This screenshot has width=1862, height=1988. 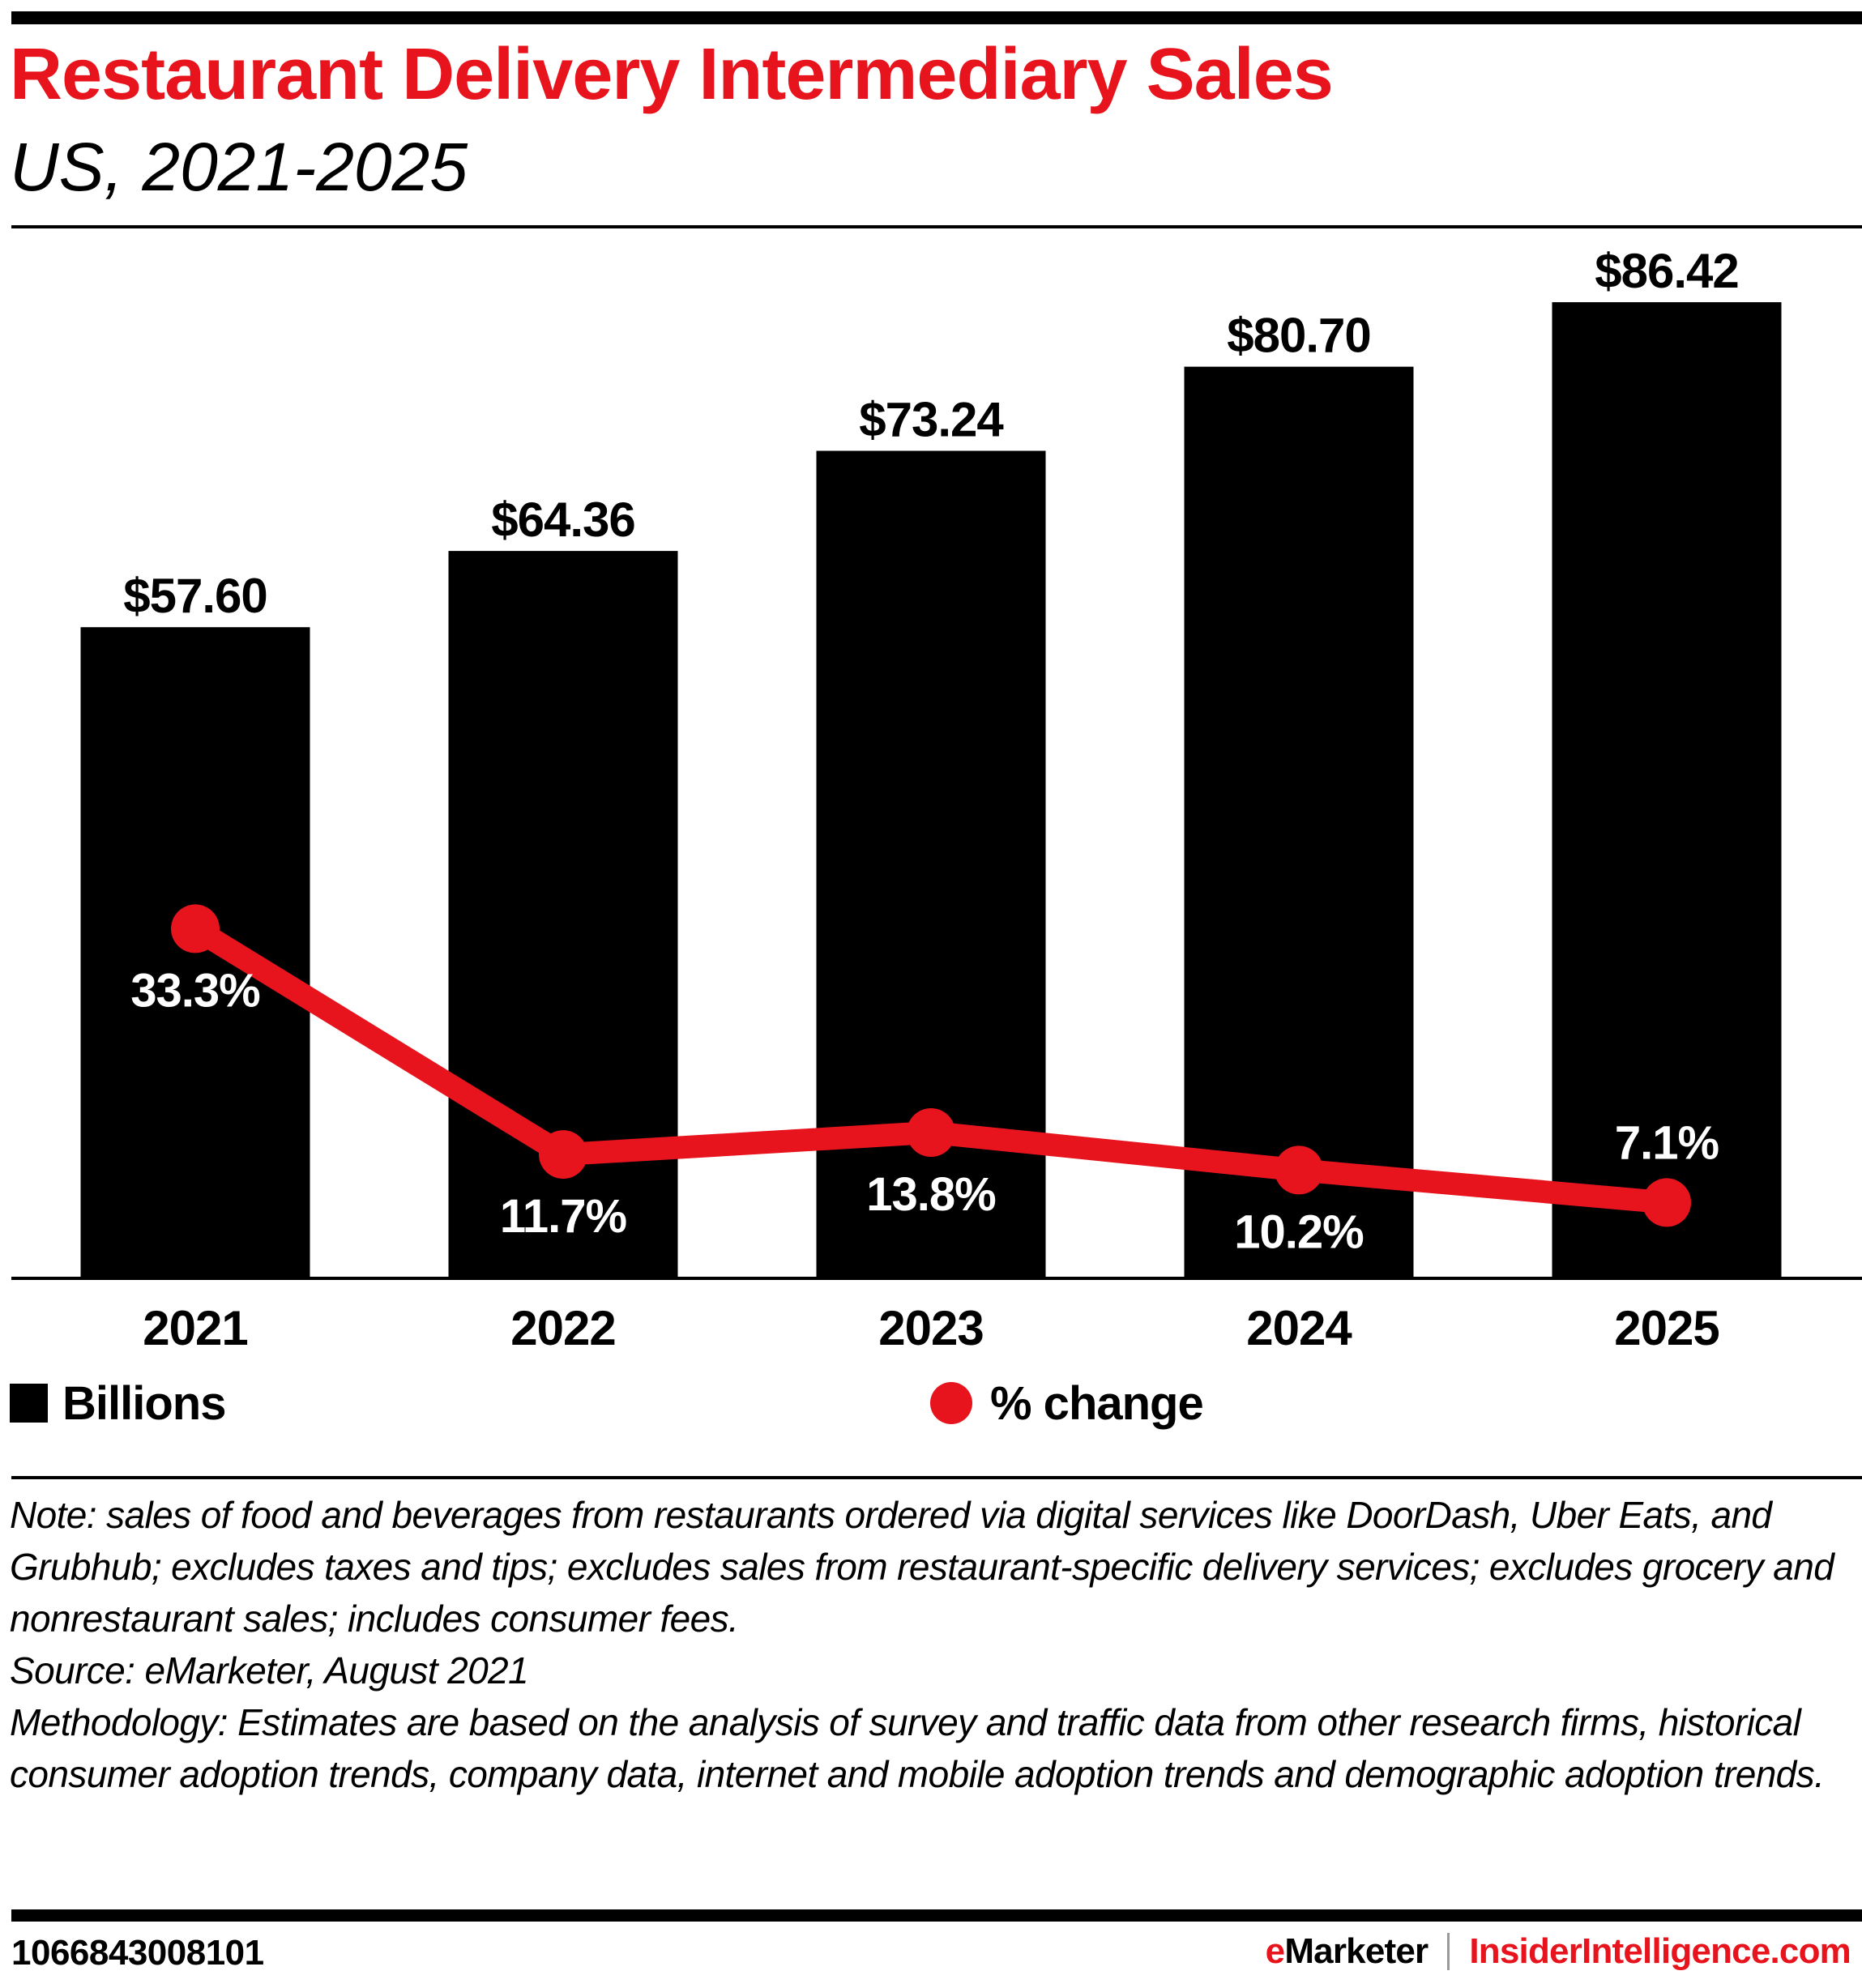 I want to click on legend-item-billions: Billions, so click(x=118, y=1403).